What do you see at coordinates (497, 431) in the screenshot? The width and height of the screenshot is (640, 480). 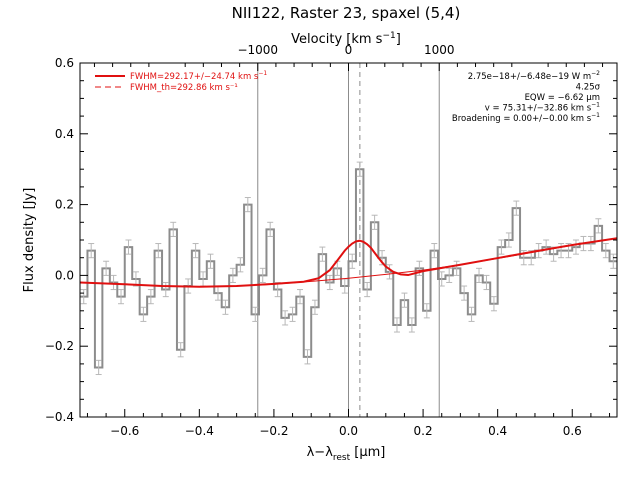 I see `x-tick-label: 0.4` at bounding box center [497, 431].